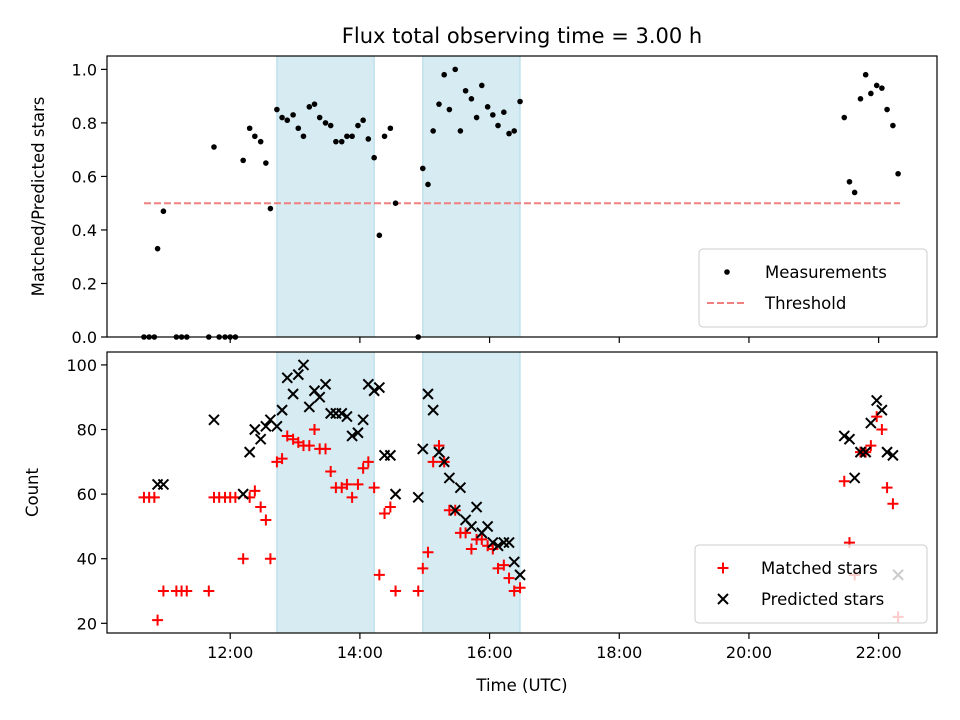 The width and height of the screenshot is (960, 720). I want to click on y-tick-label-1: 0.0, so click(84, 337).